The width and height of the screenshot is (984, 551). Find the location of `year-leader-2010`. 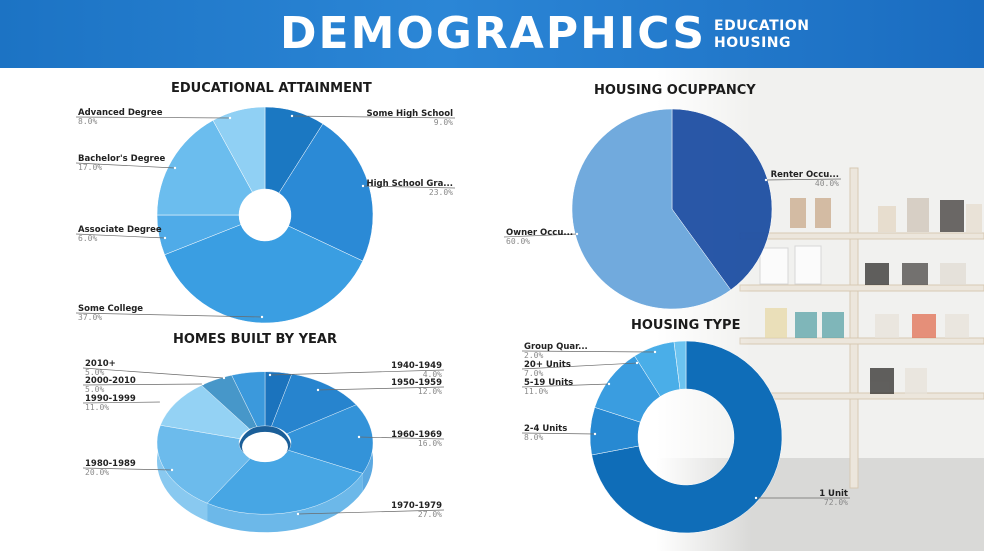

year-leader-2010 is located at coordinates (153, 373).